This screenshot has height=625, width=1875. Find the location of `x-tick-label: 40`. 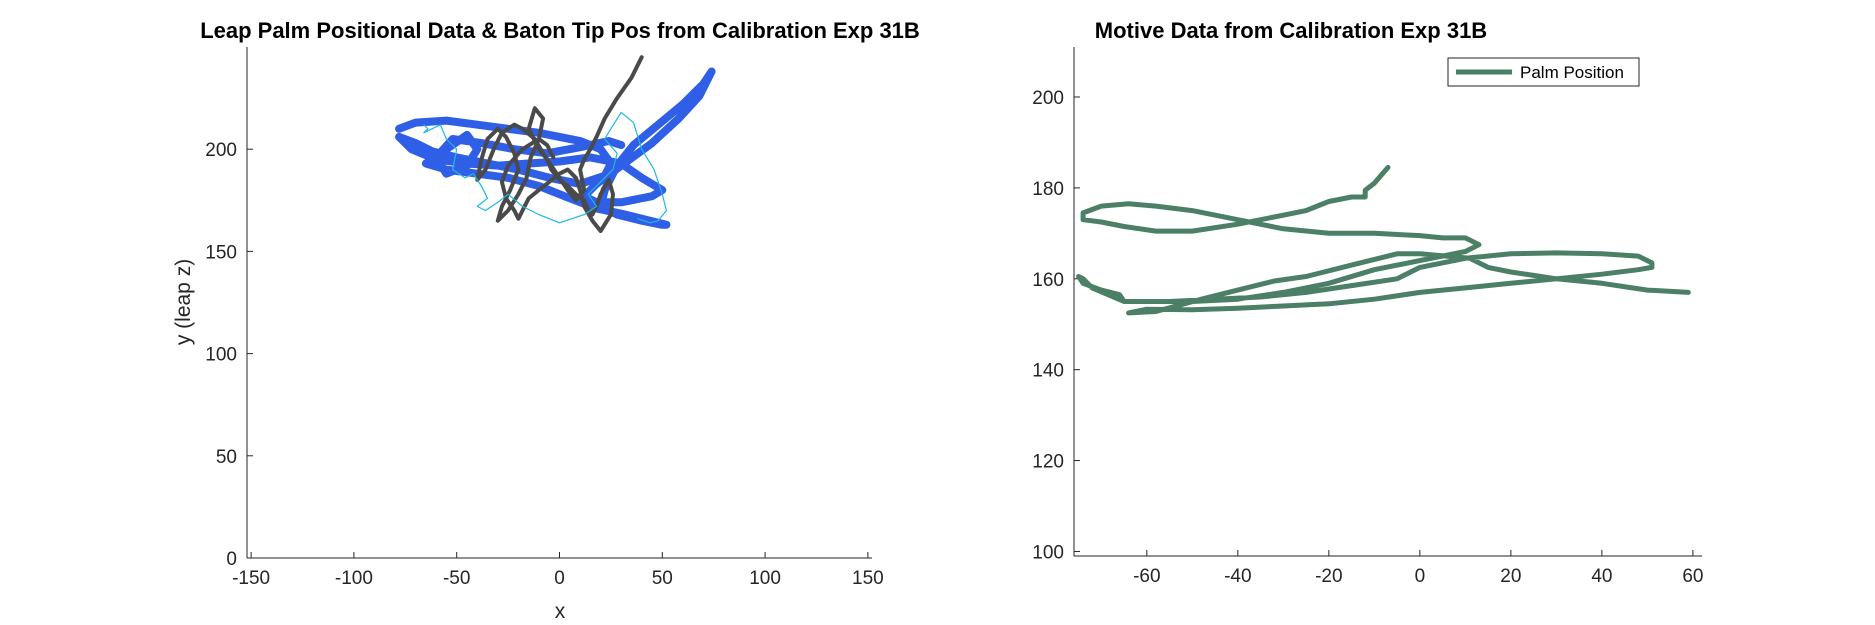

x-tick-label: 40 is located at coordinates (1601, 576).